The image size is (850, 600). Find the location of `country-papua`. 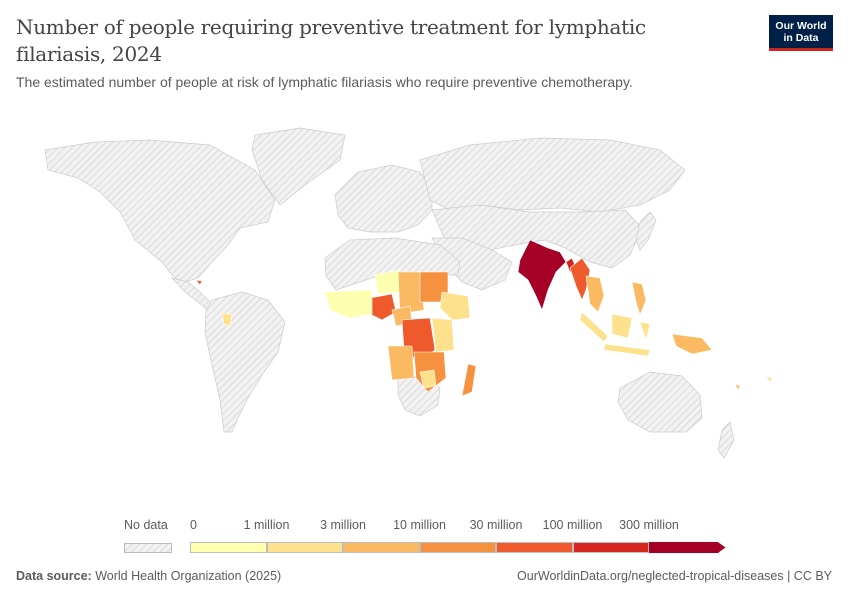

country-papua is located at coordinates (692, 344).